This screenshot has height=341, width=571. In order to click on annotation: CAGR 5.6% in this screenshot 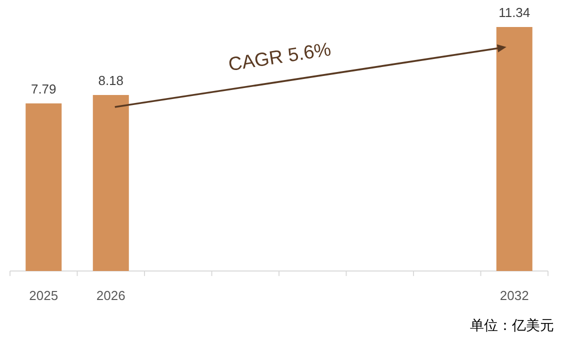, I will do `click(280, 57)`.